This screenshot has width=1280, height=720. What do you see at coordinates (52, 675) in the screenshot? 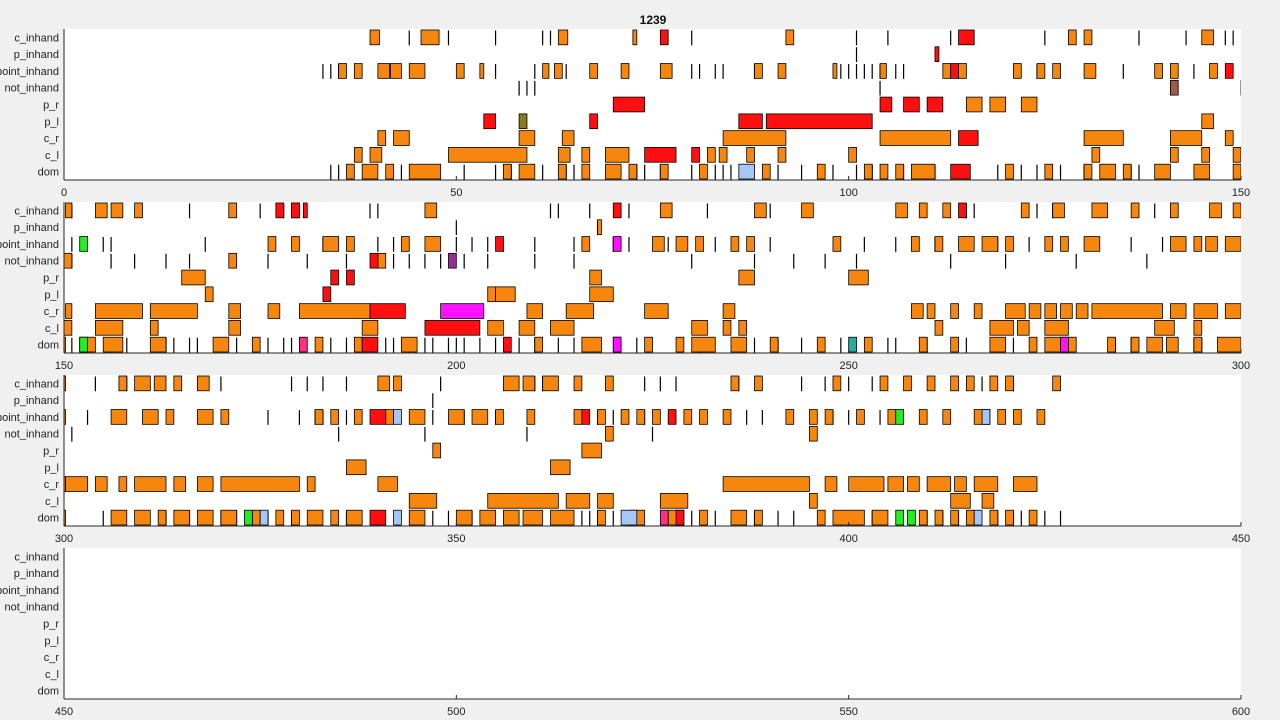
I see `y-tick-label: c_l` at bounding box center [52, 675].